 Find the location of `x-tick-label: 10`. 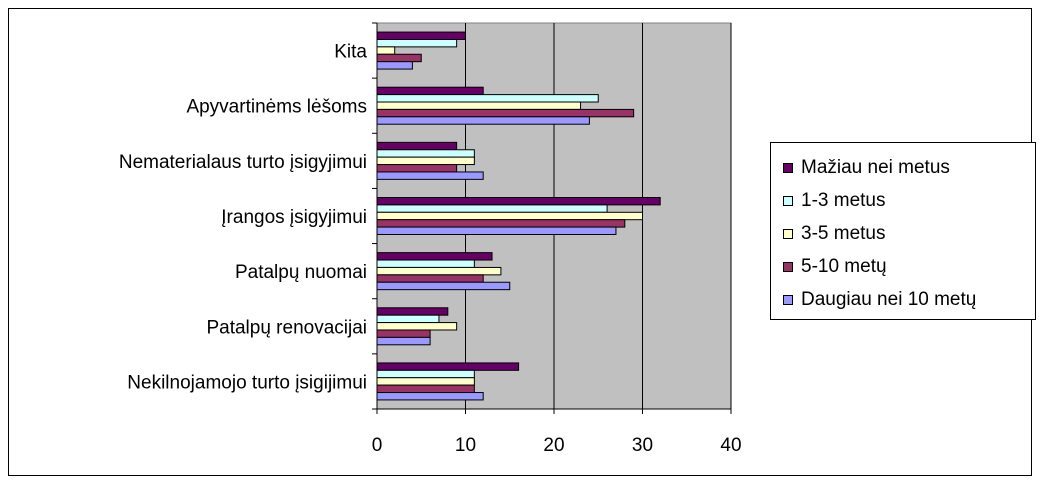

x-tick-label: 10 is located at coordinates (465, 445).